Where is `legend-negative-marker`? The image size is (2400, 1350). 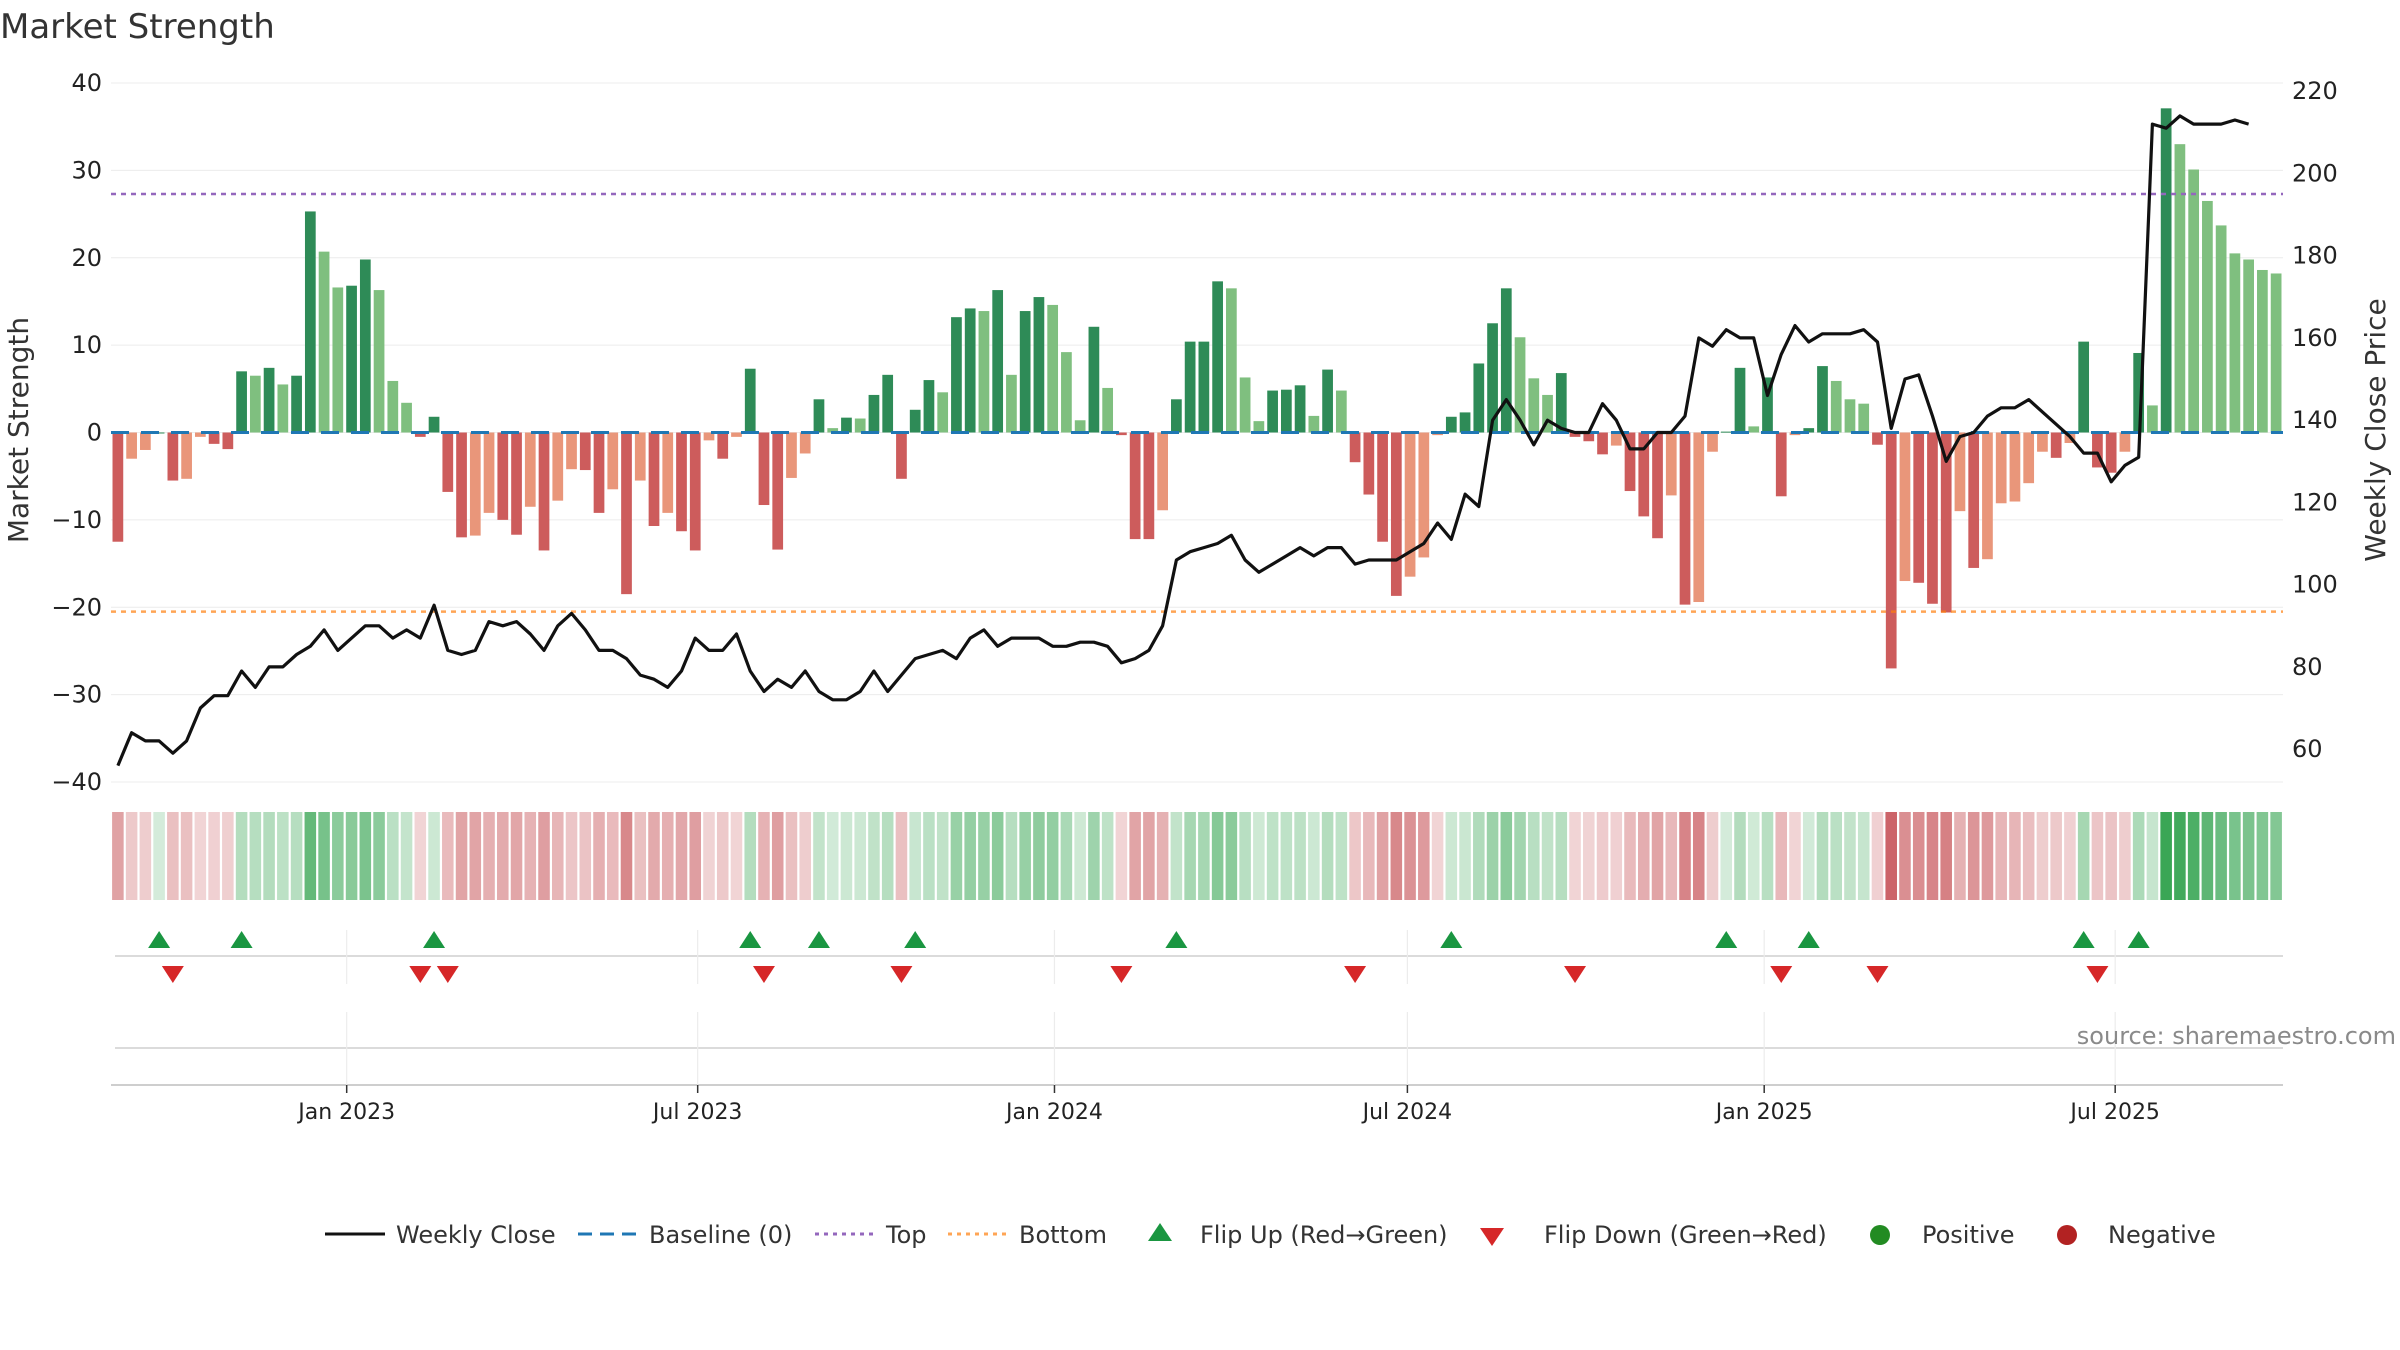
legend-negative-marker is located at coordinates (2067, 1235).